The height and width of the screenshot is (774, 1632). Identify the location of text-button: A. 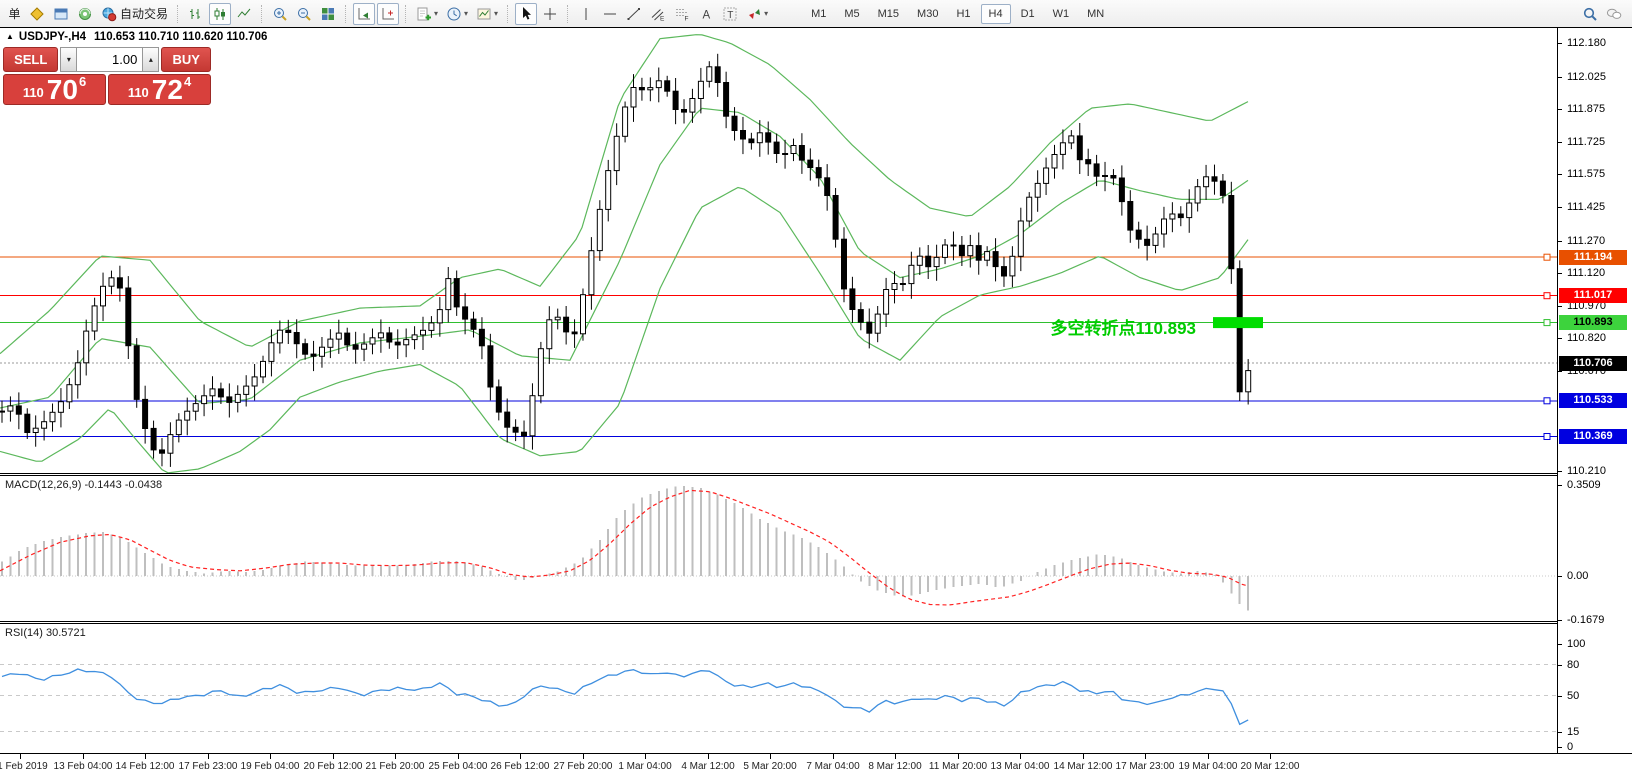
(706, 14).